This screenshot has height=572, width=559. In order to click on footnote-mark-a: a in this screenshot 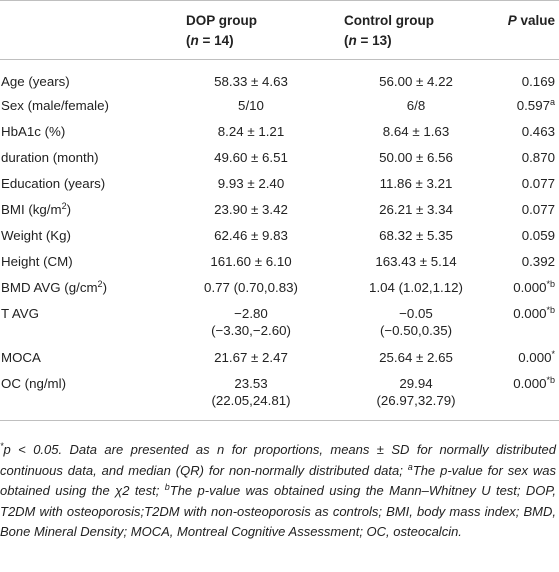, I will do `click(410, 466)`.